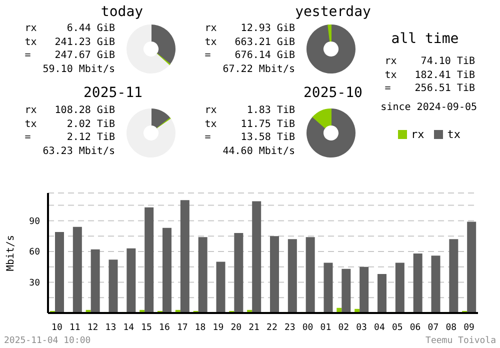 The image size is (500, 348). What do you see at coordinates (69, 55) in the screenshot?
I see `text: = 247.67 GiB` at bounding box center [69, 55].